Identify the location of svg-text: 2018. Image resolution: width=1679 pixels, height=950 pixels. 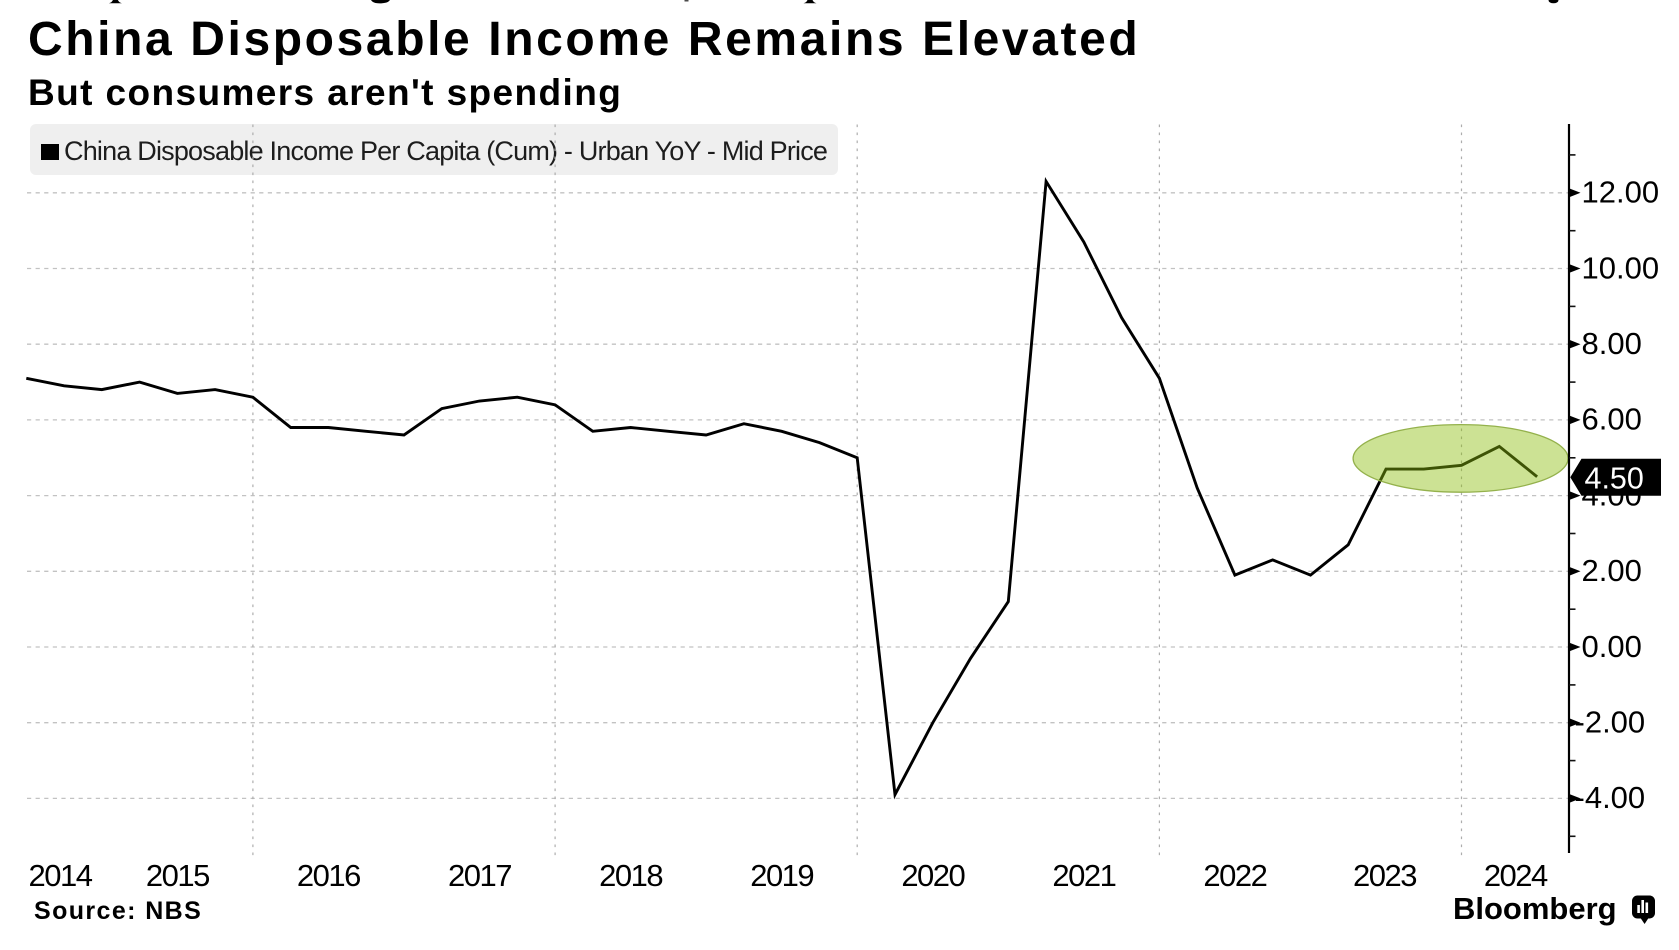
(630, 875).